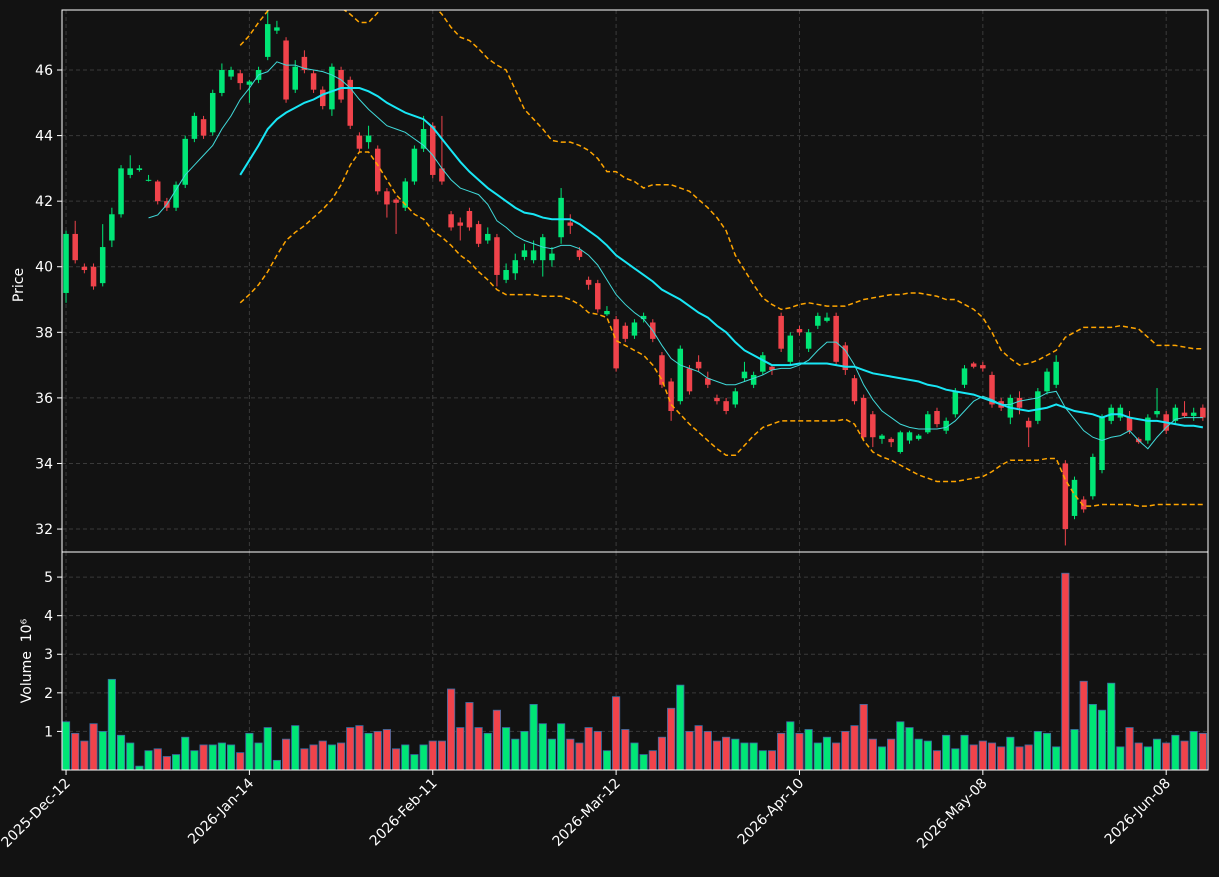 The image size is (1219, 877). What do you see at coordinates (44, 399) in the screenshot?
I see `y-tick-label: 36` at bounding box center [44, 399].